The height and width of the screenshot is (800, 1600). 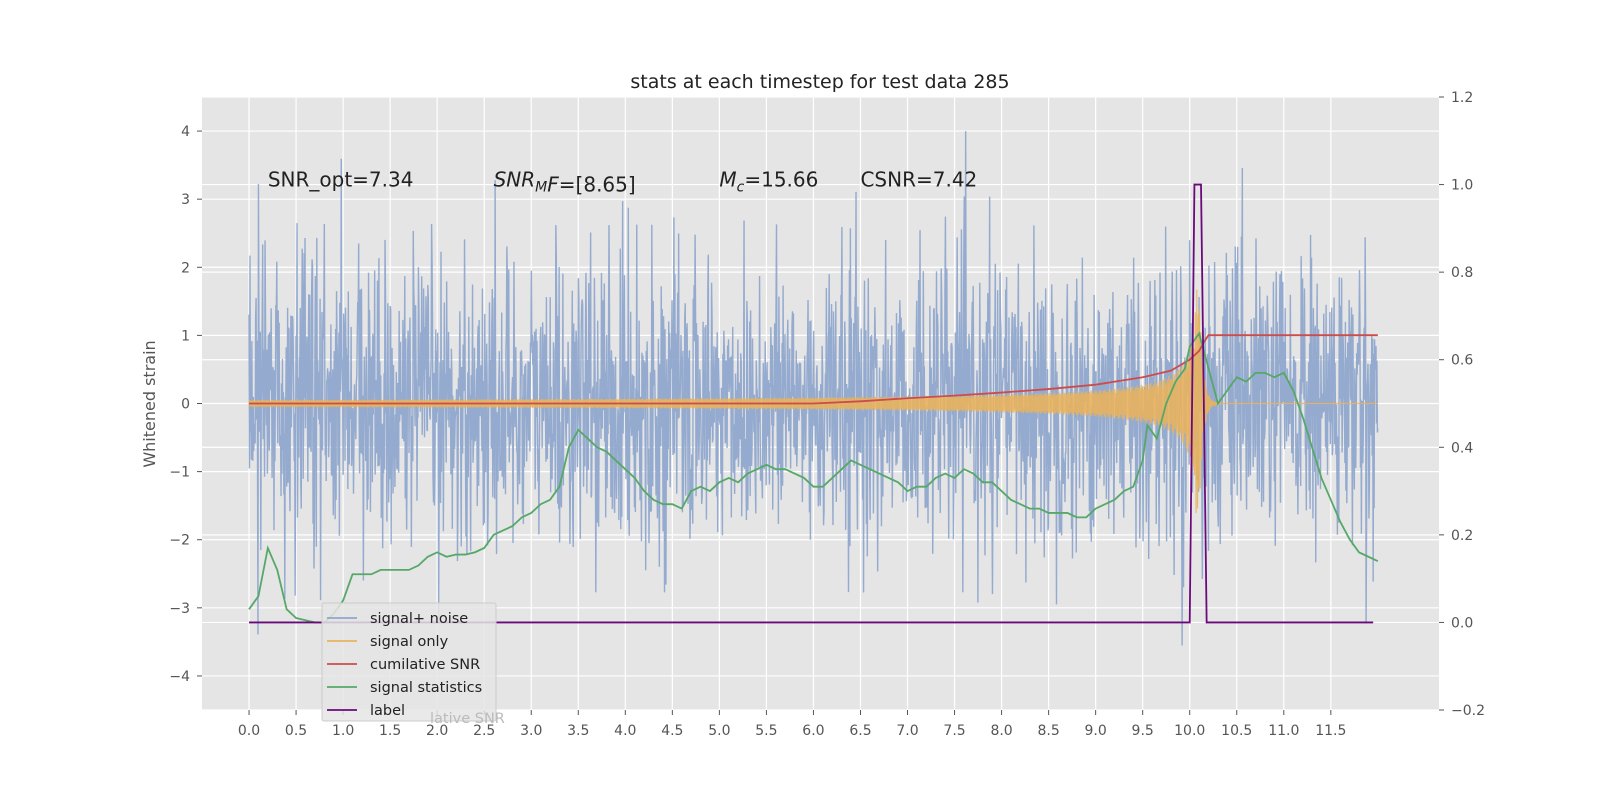 What do you see at coordinates (387, 711) in the screenshot?
I see `legend-entry: label` at bounding box center [387, 711].